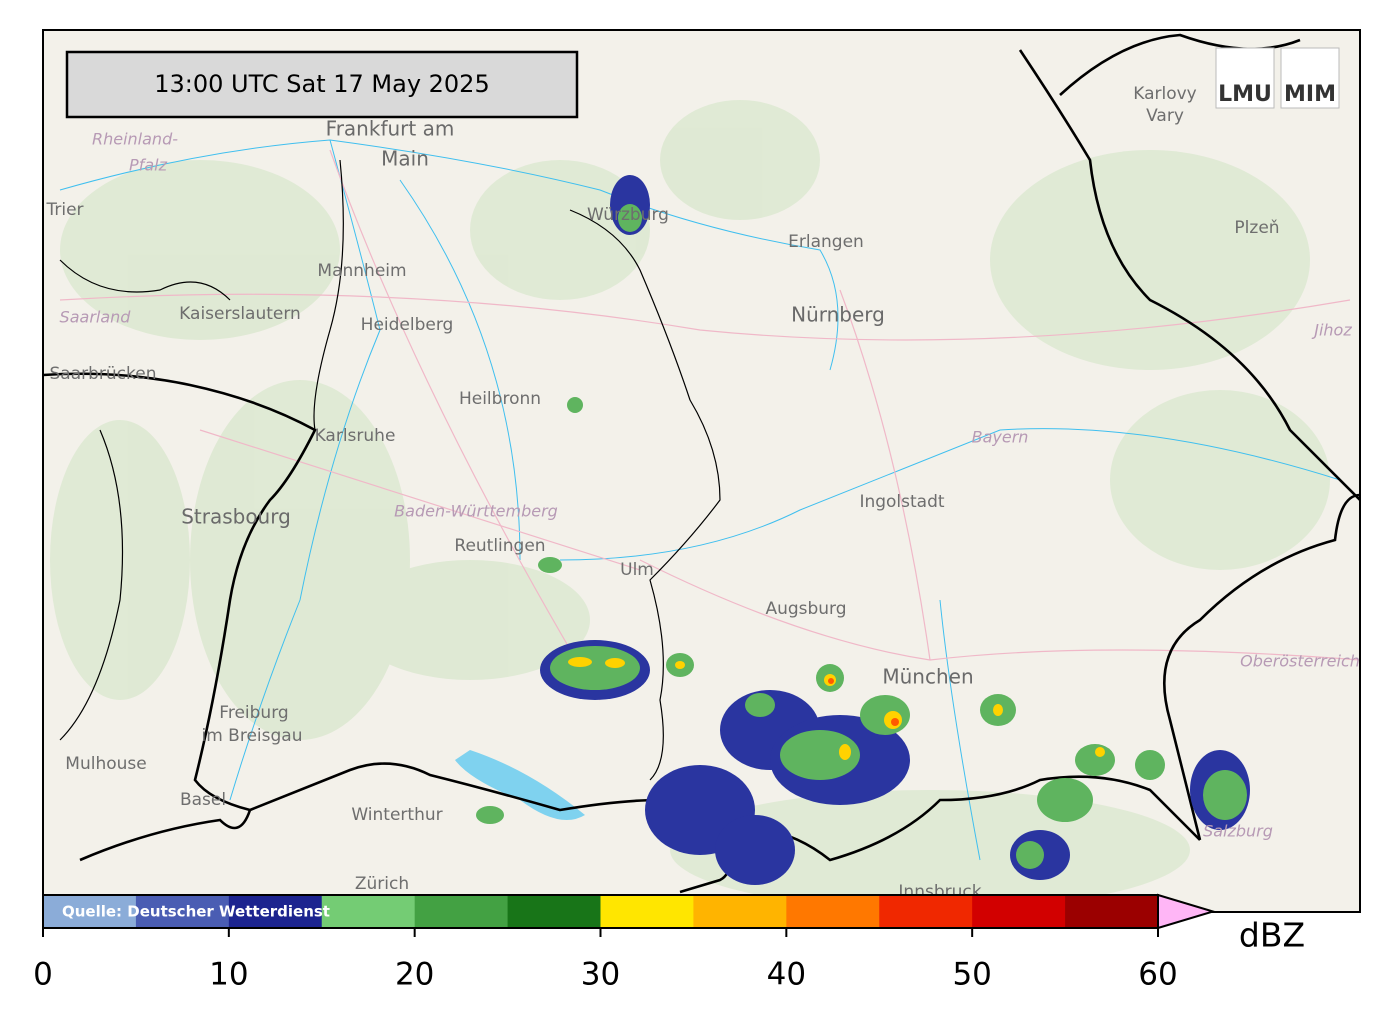  What do you see at coordinates (1300, 661) in the screenshot?
I see `place-label: Oberösterreich` at bounding box center [1300, 661].